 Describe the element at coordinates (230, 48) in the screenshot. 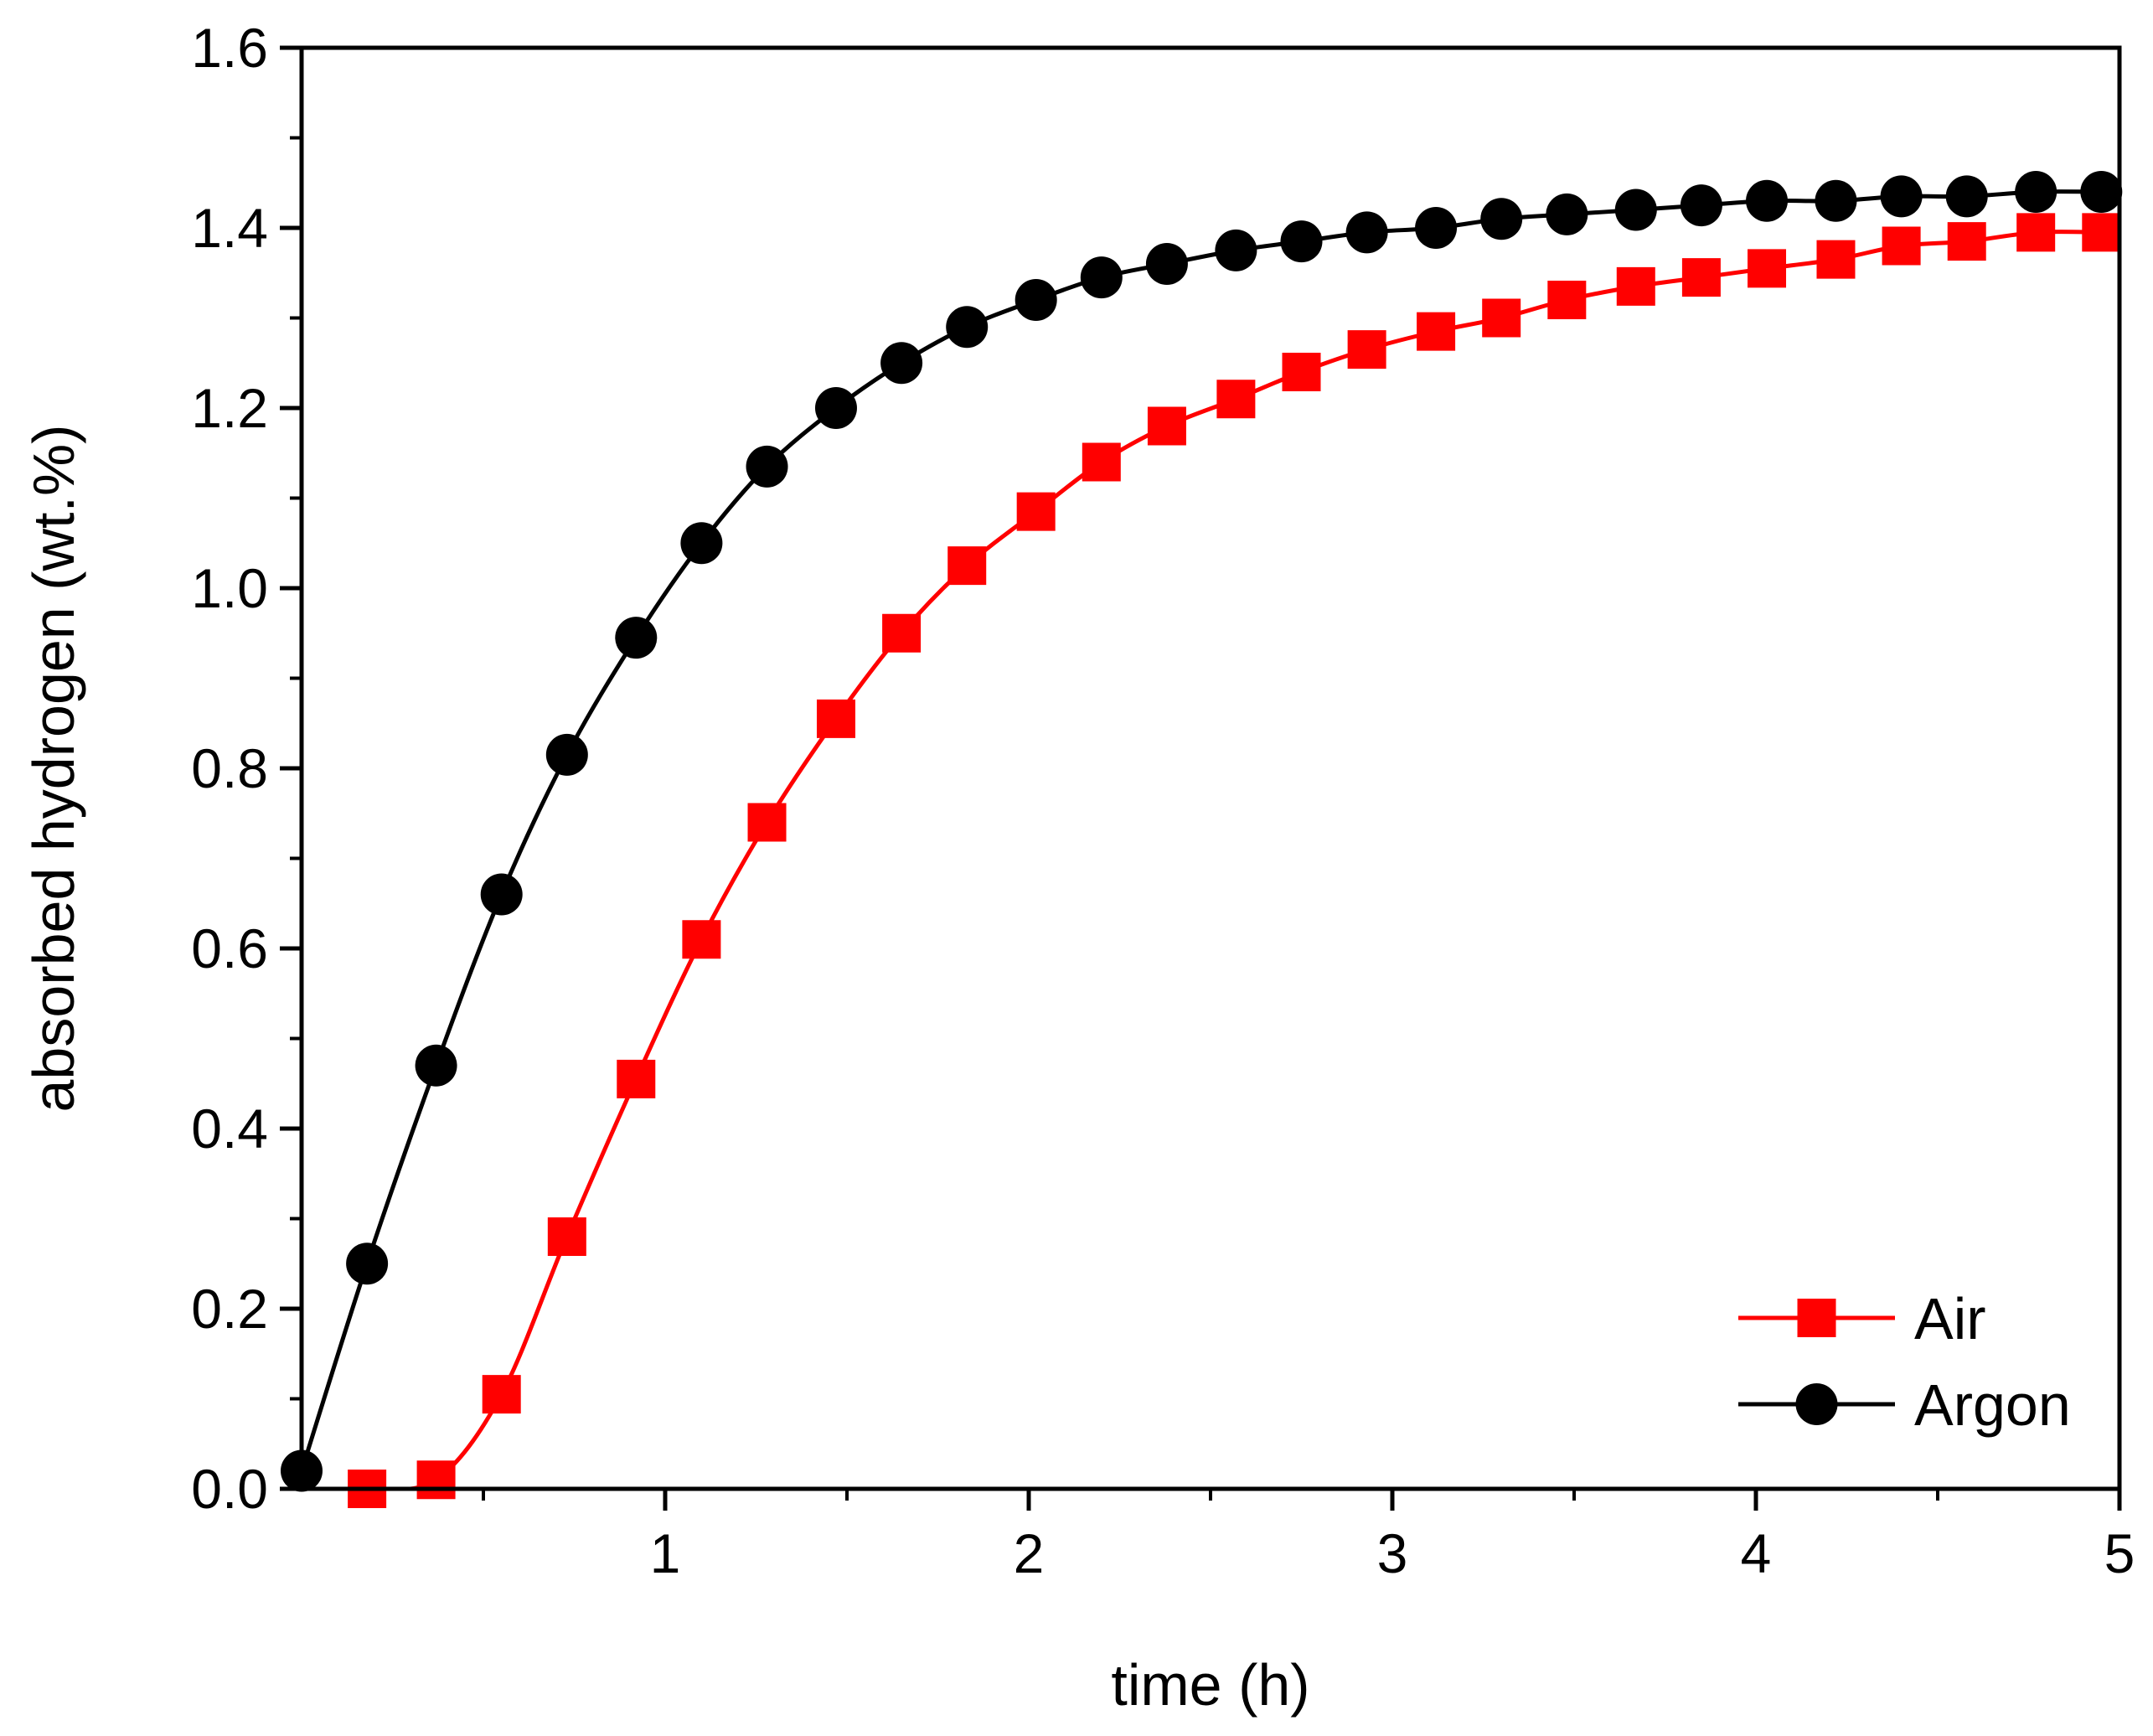

I see `y-tick-label: 1.6` at that location.